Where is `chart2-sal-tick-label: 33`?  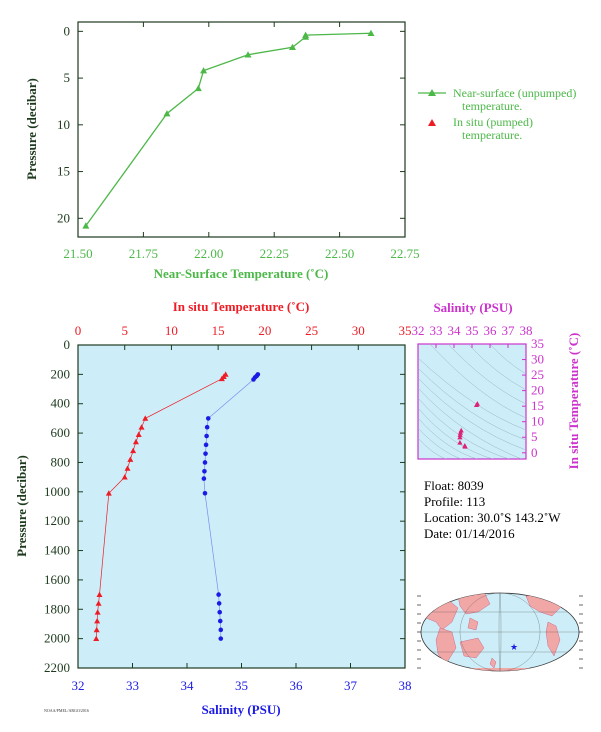
chart2-sal-tick-label: 33 is located at coordinates (132, 685).